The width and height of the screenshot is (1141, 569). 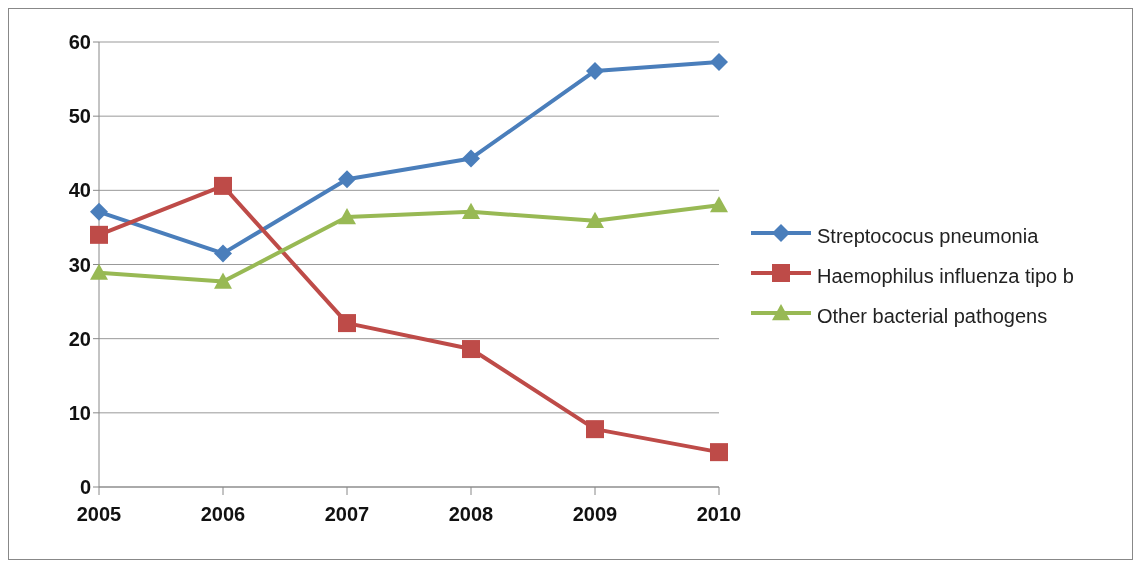 I want to click on x-tick-label: 2005, so click(x=99, y=514).